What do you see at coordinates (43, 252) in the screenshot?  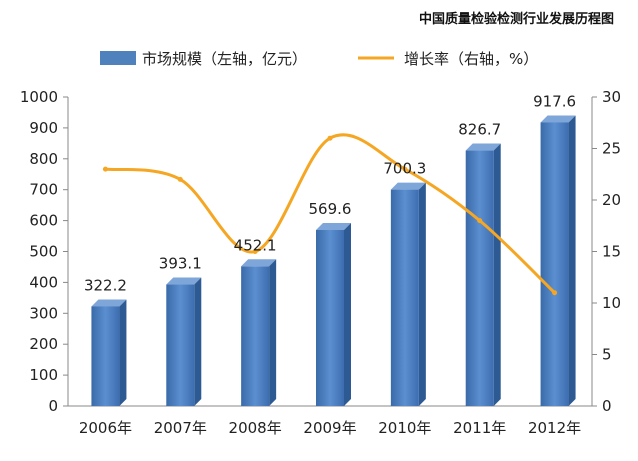 I see `y-left-tick-label: 500` at bounding box center [43, 252].